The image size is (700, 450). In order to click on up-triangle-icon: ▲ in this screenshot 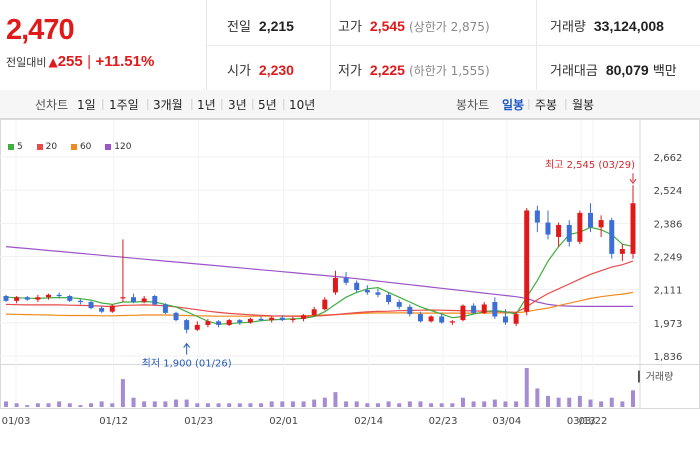, I will do `click(53, 62)`.